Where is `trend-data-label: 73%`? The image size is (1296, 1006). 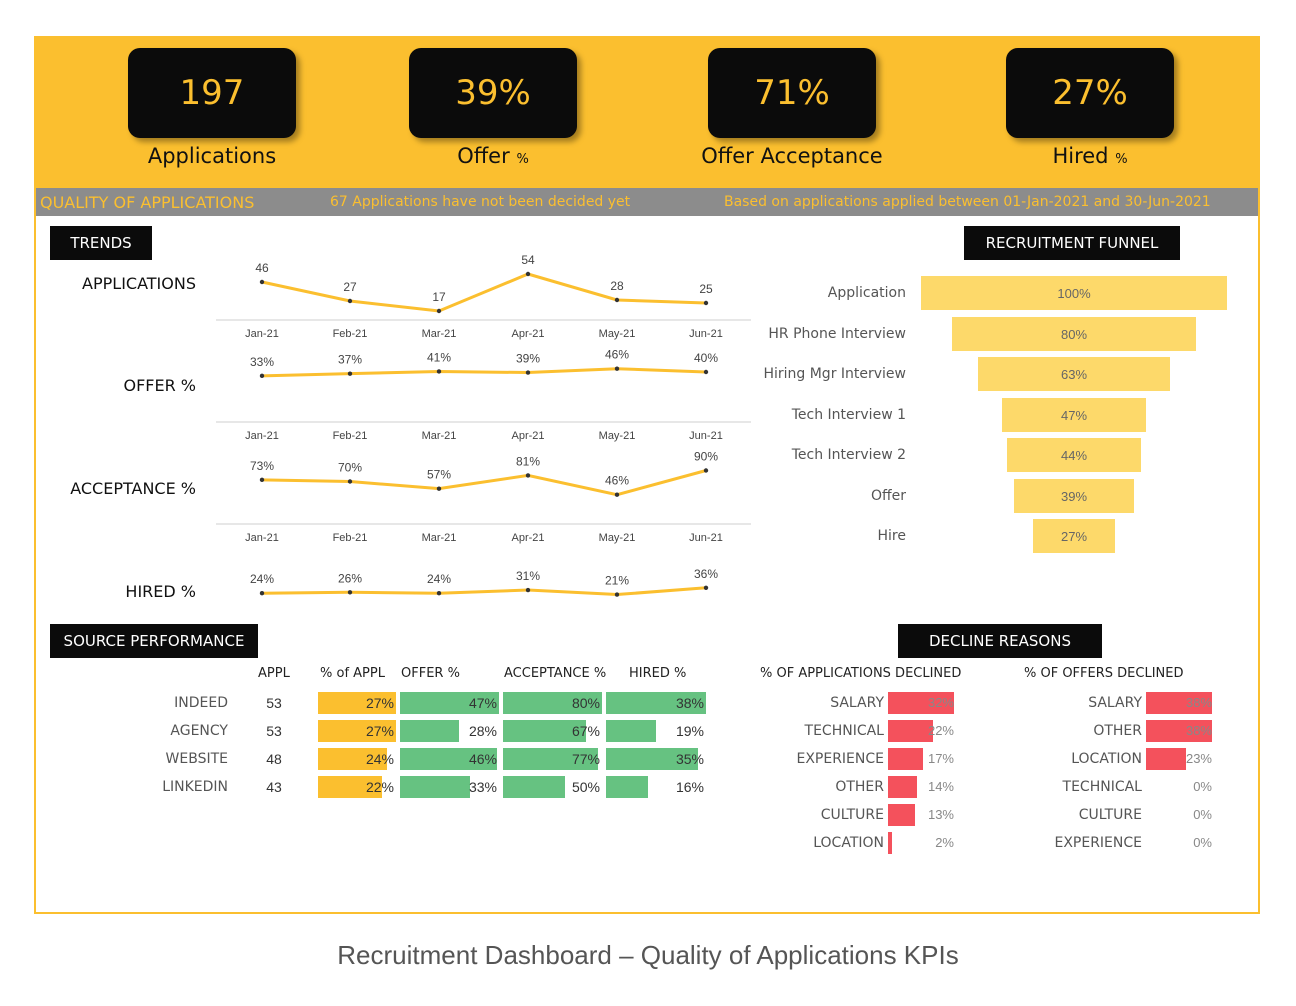
trend-data-label: 73% is located at coordinates (262, 466).